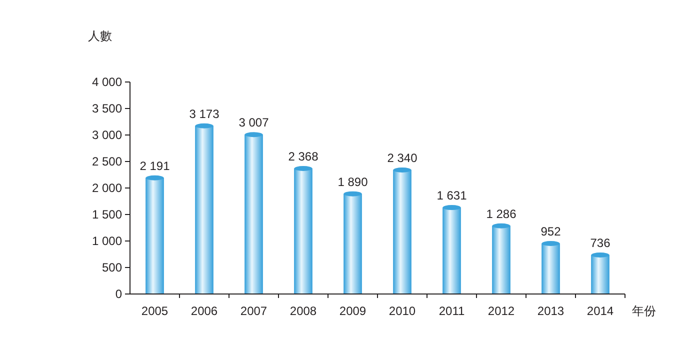  I want to click on data-label: 2 191, so click(155, 165).